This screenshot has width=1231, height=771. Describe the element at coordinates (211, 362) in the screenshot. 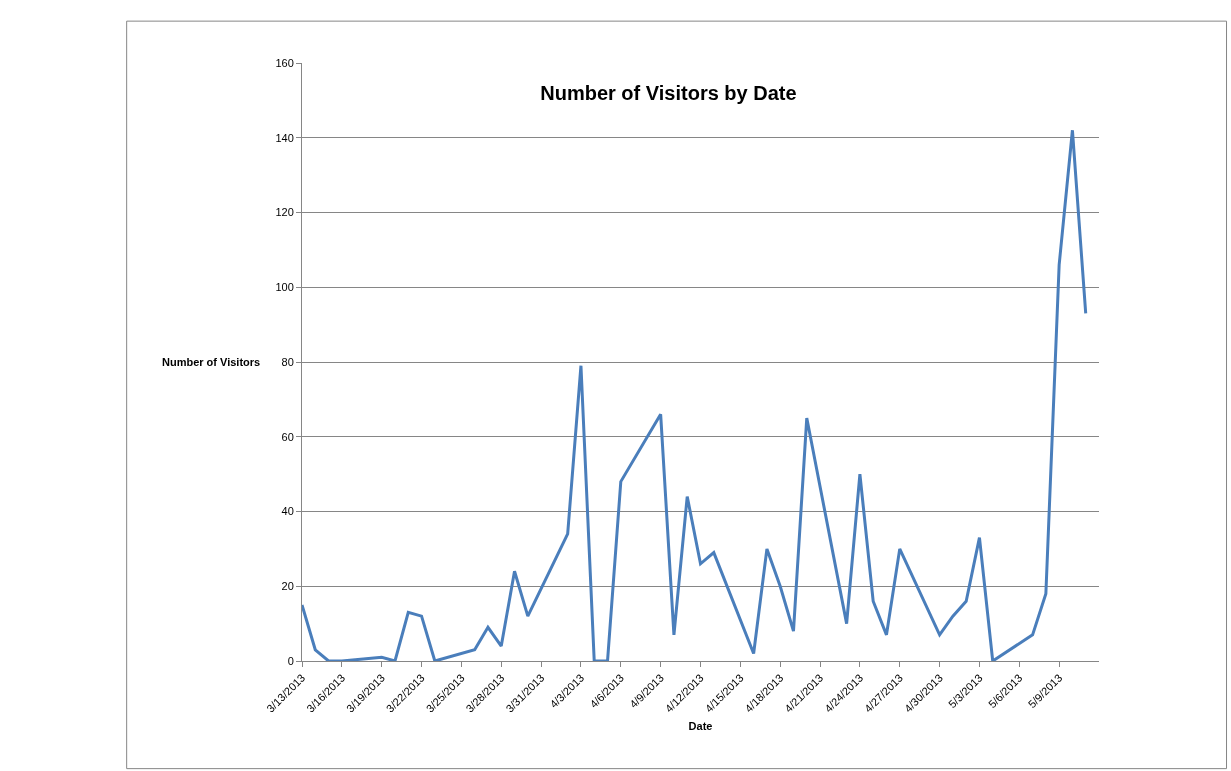

I see `y-axis-title: Number of Visitors` at that location.